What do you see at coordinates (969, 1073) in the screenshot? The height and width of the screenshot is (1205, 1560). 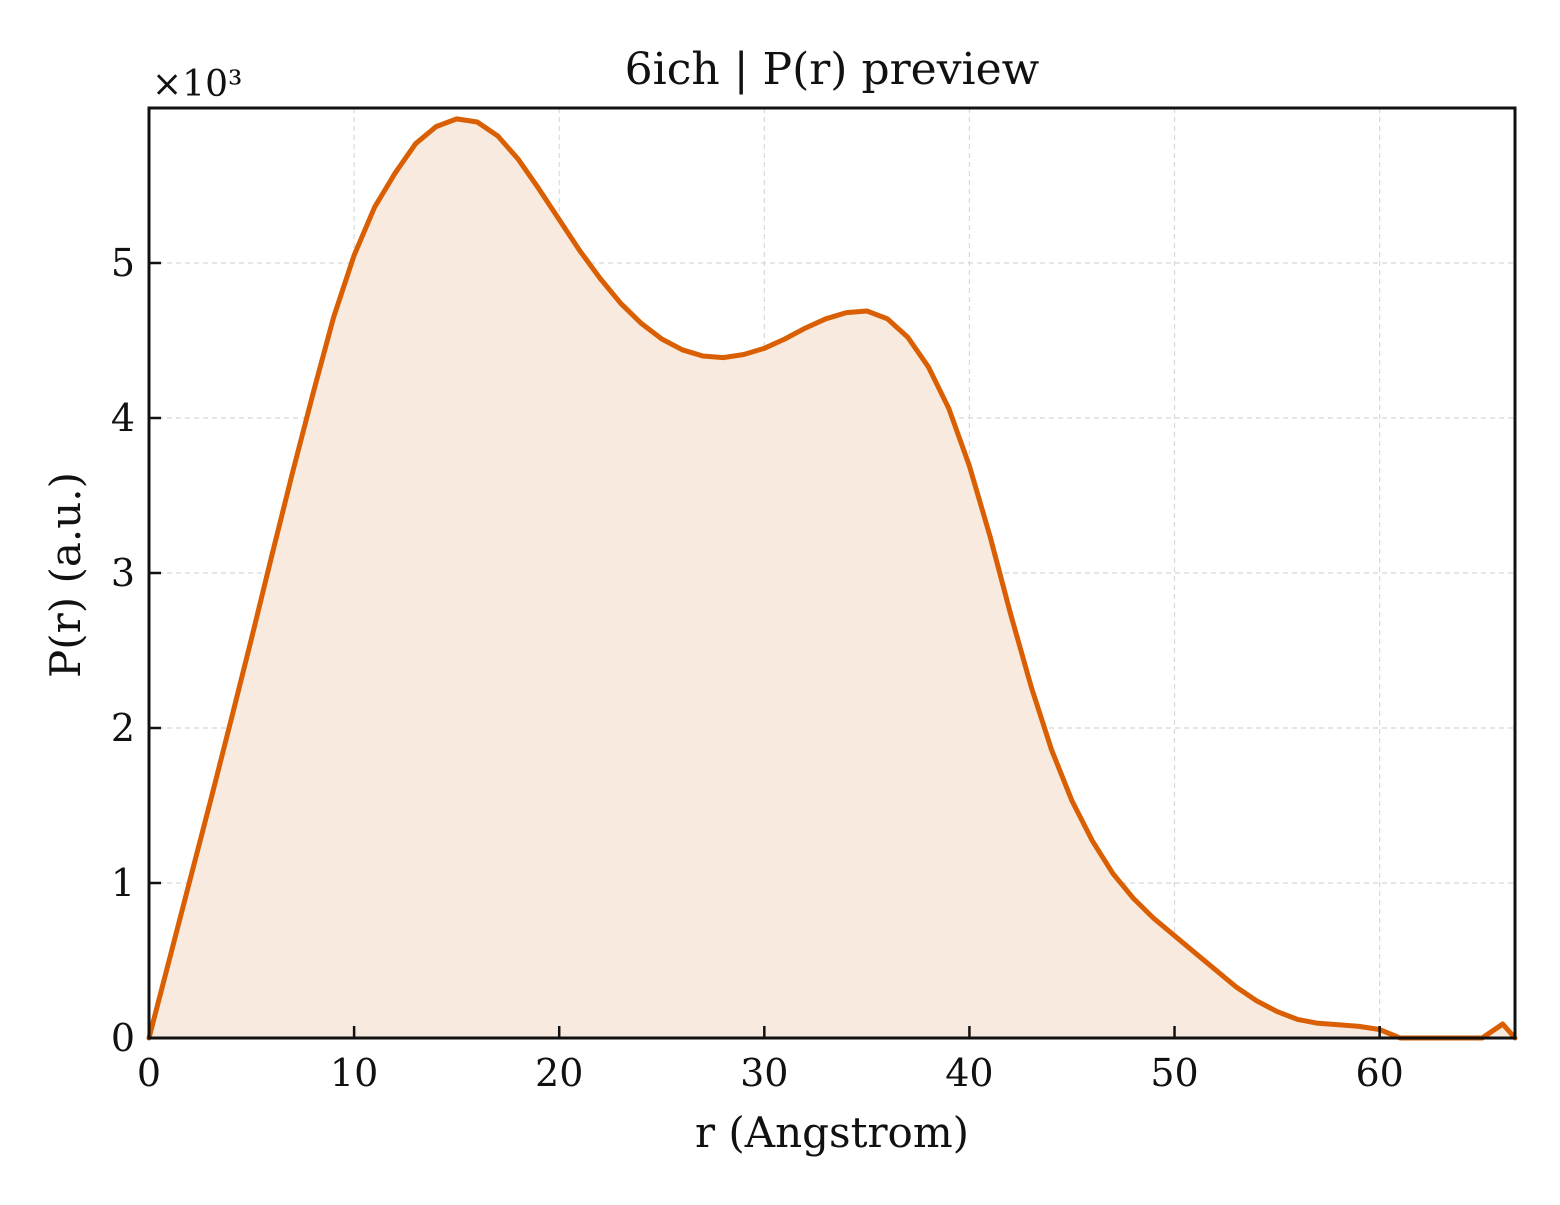 I see `x-tick-label: 40` at bounding box center [969, 1073].